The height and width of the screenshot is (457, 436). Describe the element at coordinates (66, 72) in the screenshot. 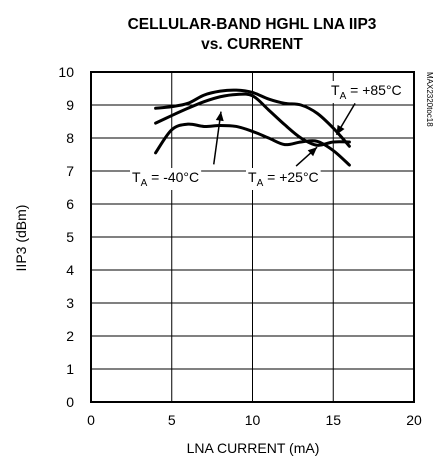

I see `y-tick-label-10: 10` at that location.